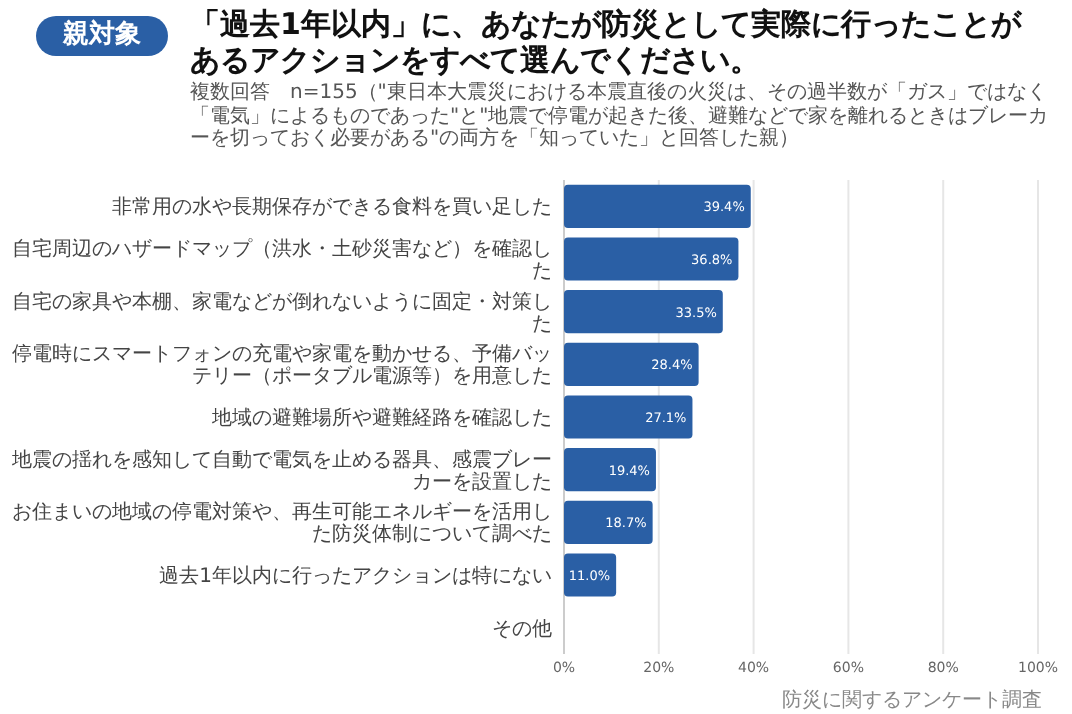 The width and height of the screenshot is (1072, 714). I want to click on text: 防災に関するアンケート調査, so click(912, 700).